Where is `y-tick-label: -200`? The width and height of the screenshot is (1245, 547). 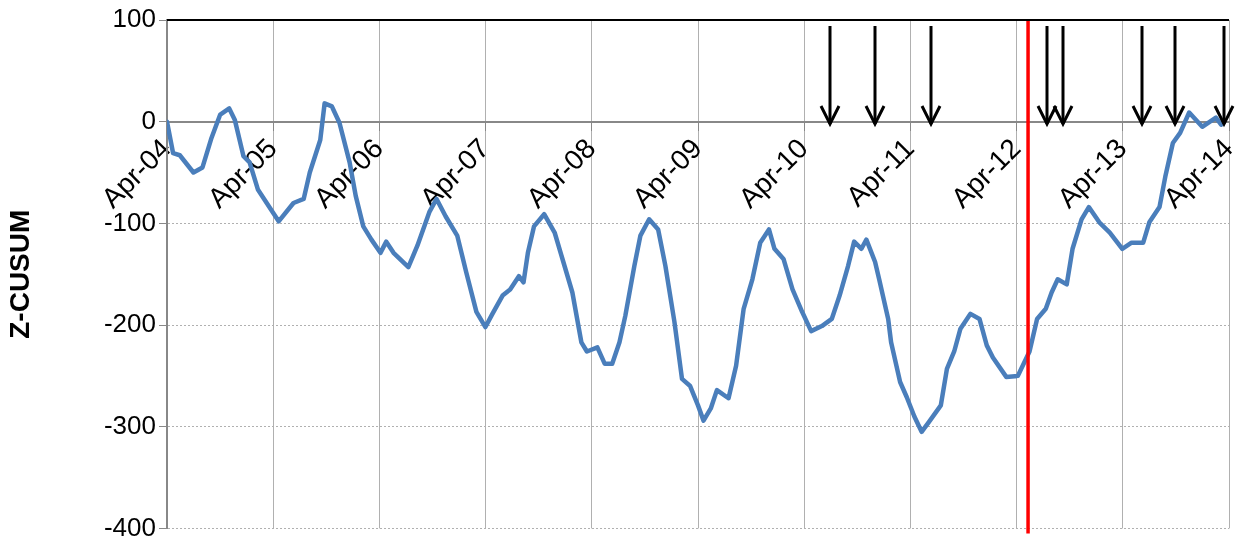
y-tick-label: -200 is located at coordinates (129, 323).